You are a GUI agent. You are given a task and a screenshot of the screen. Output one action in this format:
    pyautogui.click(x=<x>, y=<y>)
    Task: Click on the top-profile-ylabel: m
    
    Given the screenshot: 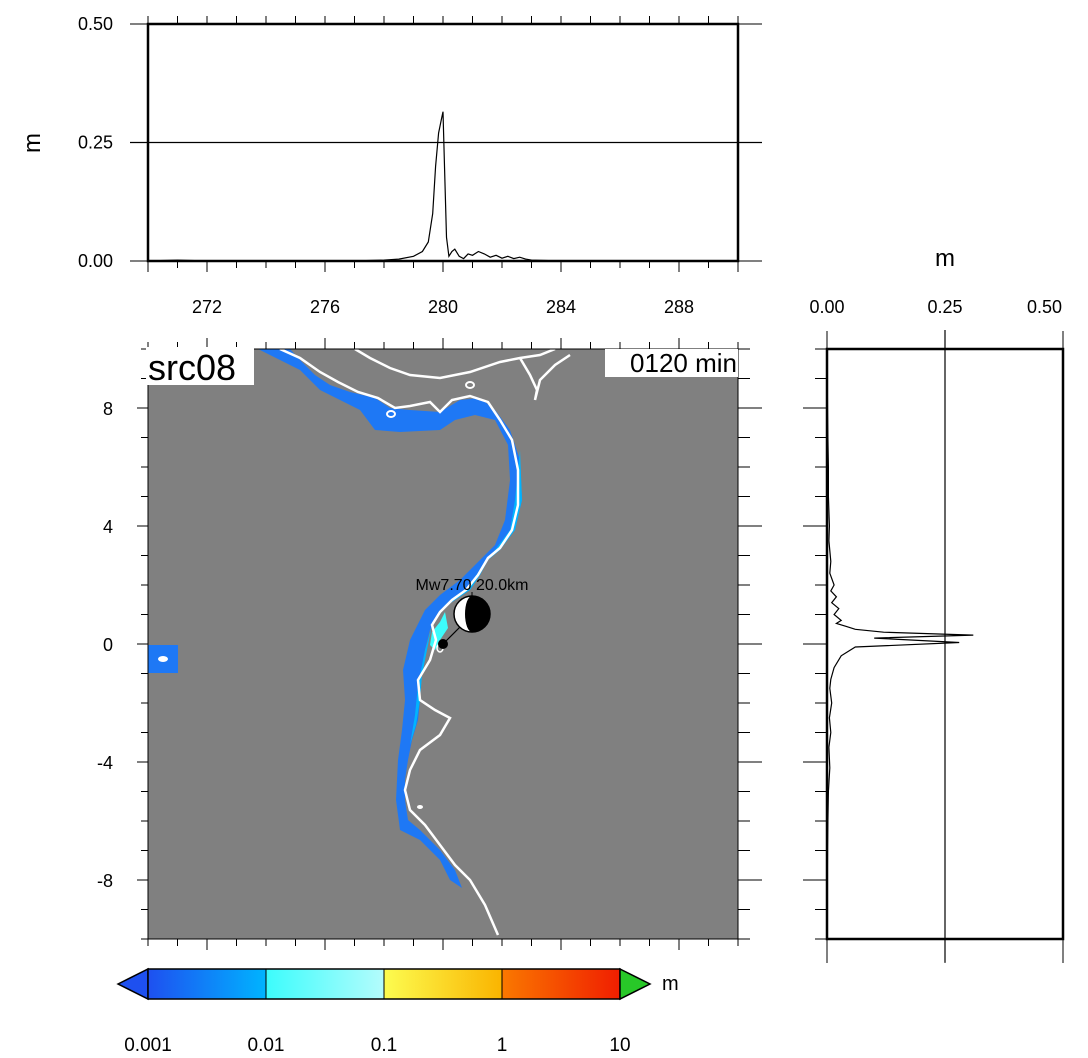 What is the action you would take?
    pyautogui.click(x=32, y=143)
    